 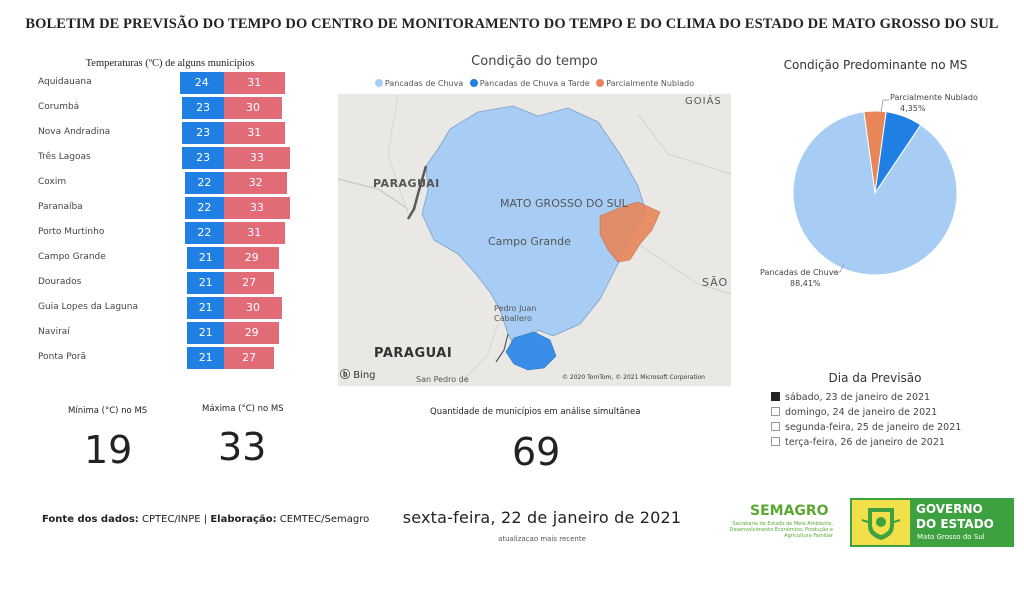 What do you see at coordinates (442, 379) in the screenshot?
I see `map-label-san-pedro: San Pedro de` at bounding box center [442, 379].